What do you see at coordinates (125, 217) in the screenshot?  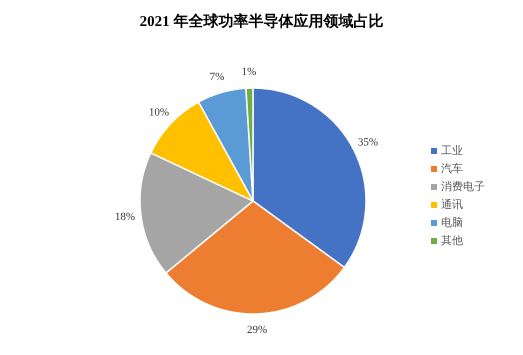 I see `data-label: 18%` at bounding box center [125, 217].